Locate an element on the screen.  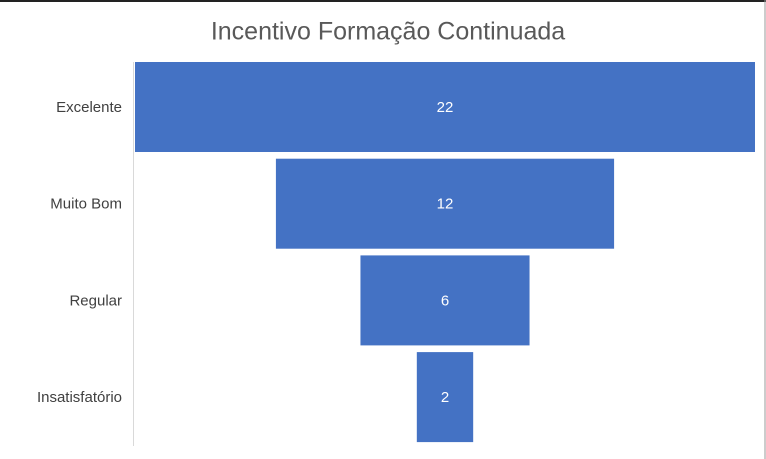
data-label: 12 is located at coordinates (445, 204).